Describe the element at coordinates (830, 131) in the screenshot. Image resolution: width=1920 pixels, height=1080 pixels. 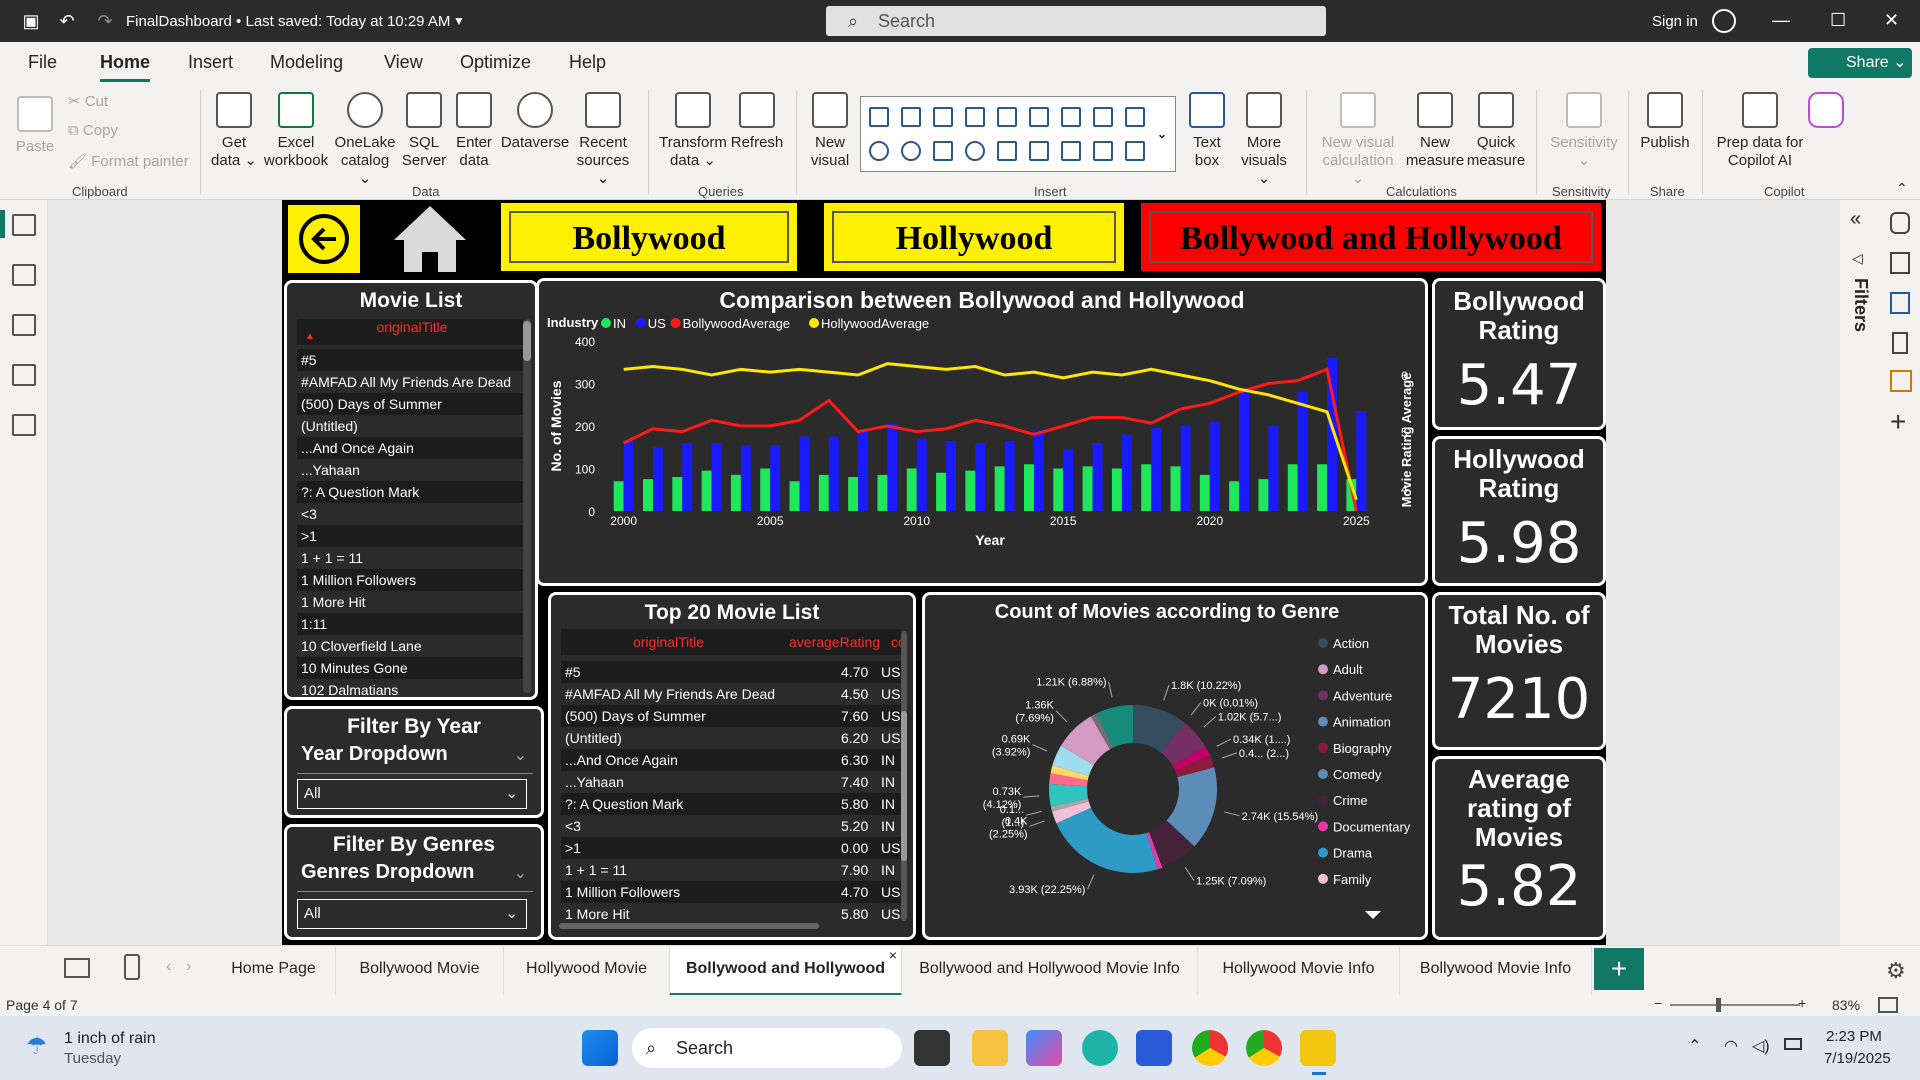
I see `new-visual-button: New visual` at that location.